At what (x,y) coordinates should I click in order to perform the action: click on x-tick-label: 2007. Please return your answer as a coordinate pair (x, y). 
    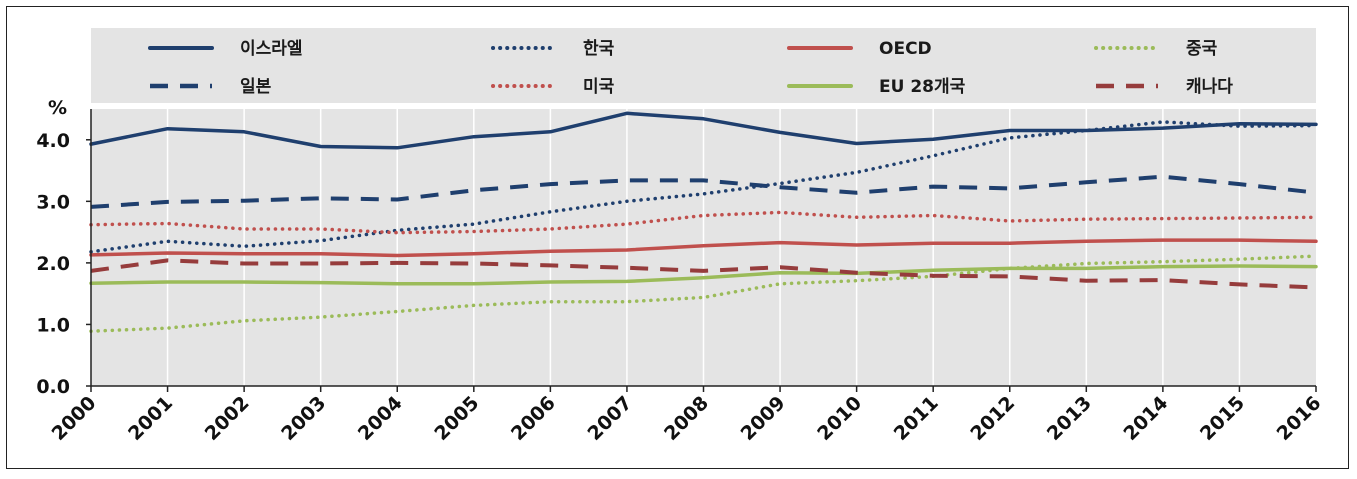
    Looking at the image, I should click on (610, 418).